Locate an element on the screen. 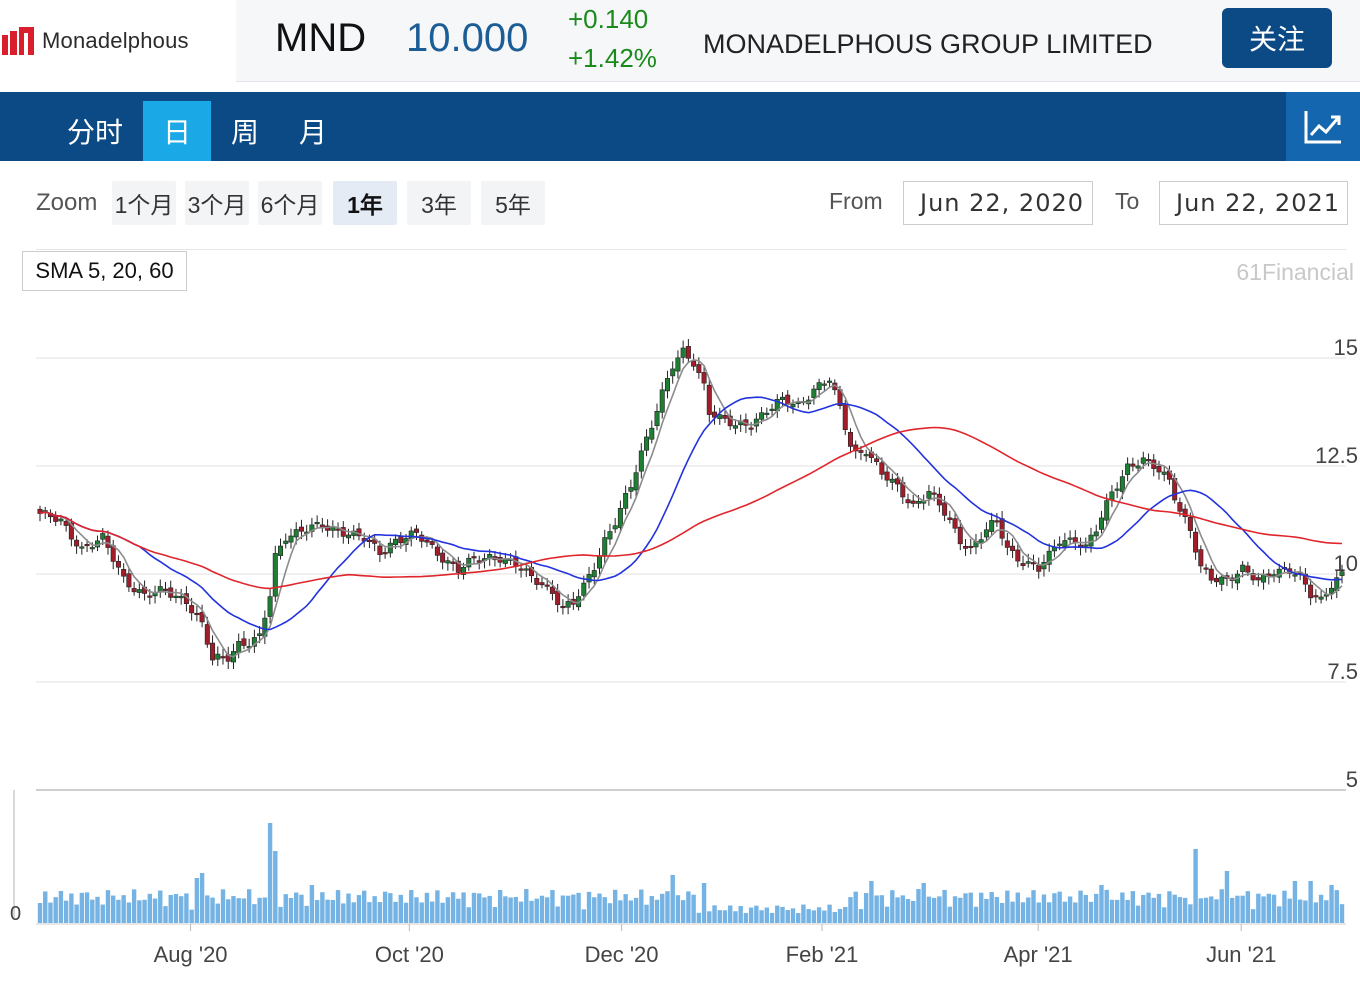 The height and width of the screenshot is (1007, 1360). tab-daily: 日 is located at coordinates (177, 131).